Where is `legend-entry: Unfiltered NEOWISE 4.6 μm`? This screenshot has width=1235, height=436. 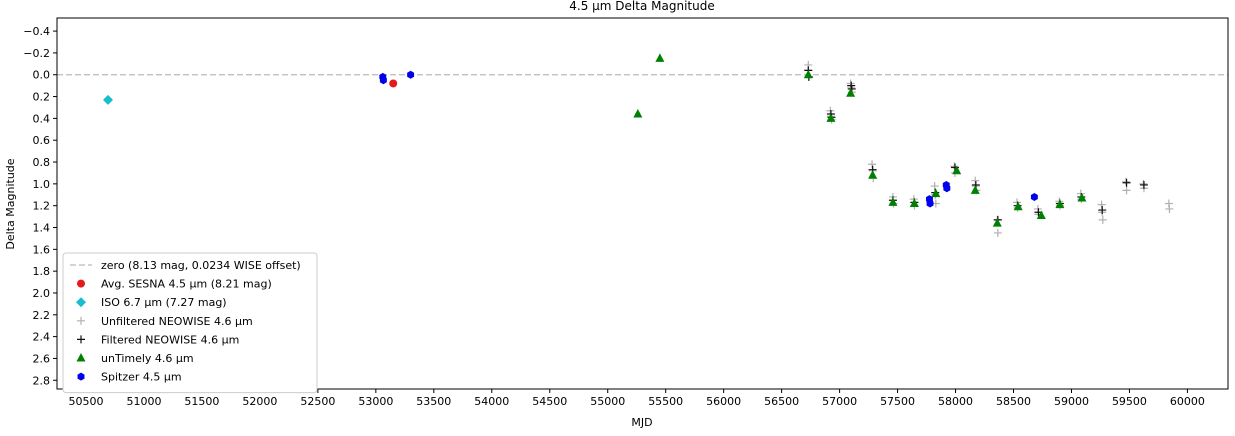 legend-entry: Unfiltered NEOWISE 4.6 μm is located at coordinates (177, 321).